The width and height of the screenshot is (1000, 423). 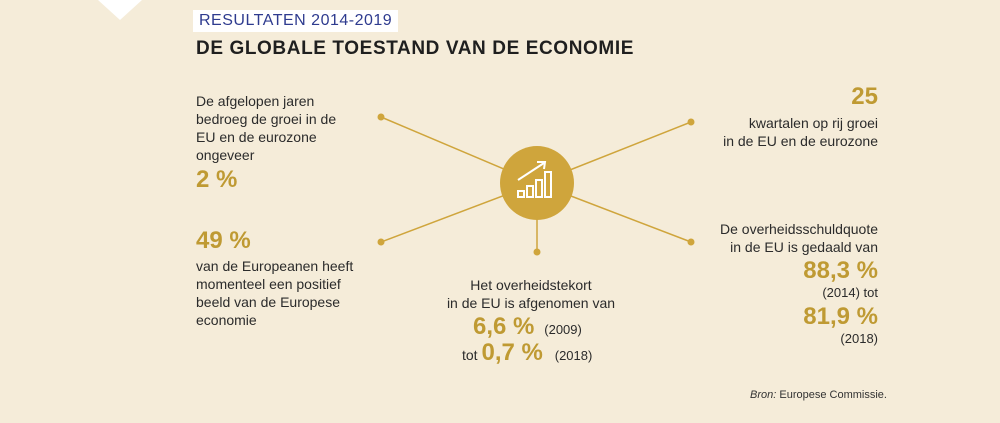 I want to click on debt-value-from: 88,3 %, so click(x=840, y=270).